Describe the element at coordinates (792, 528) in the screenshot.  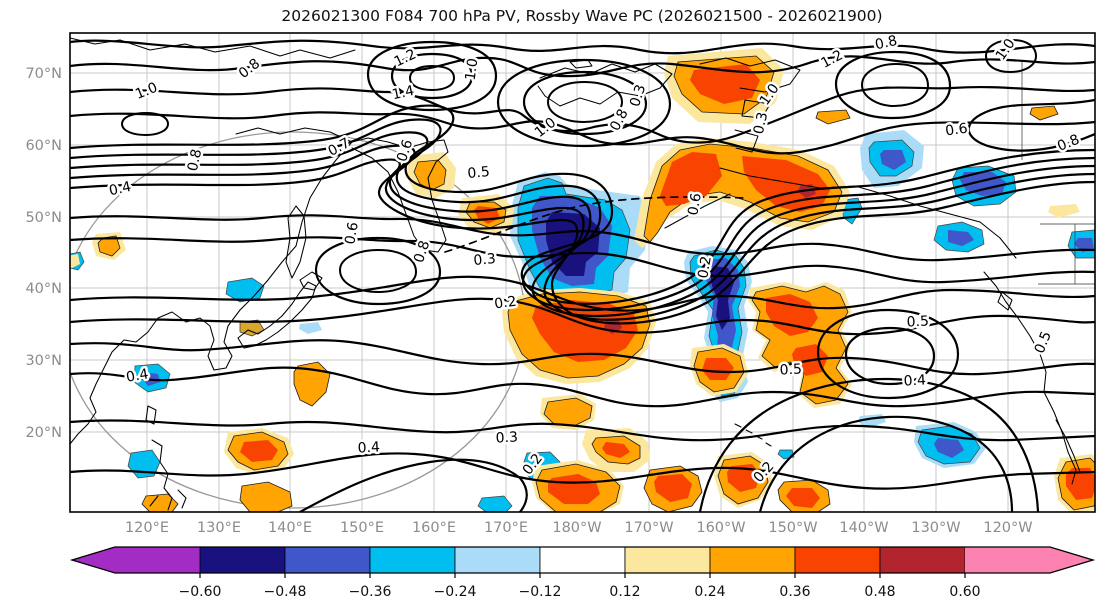
I see `lon-tick-label: 150°W` at that location.